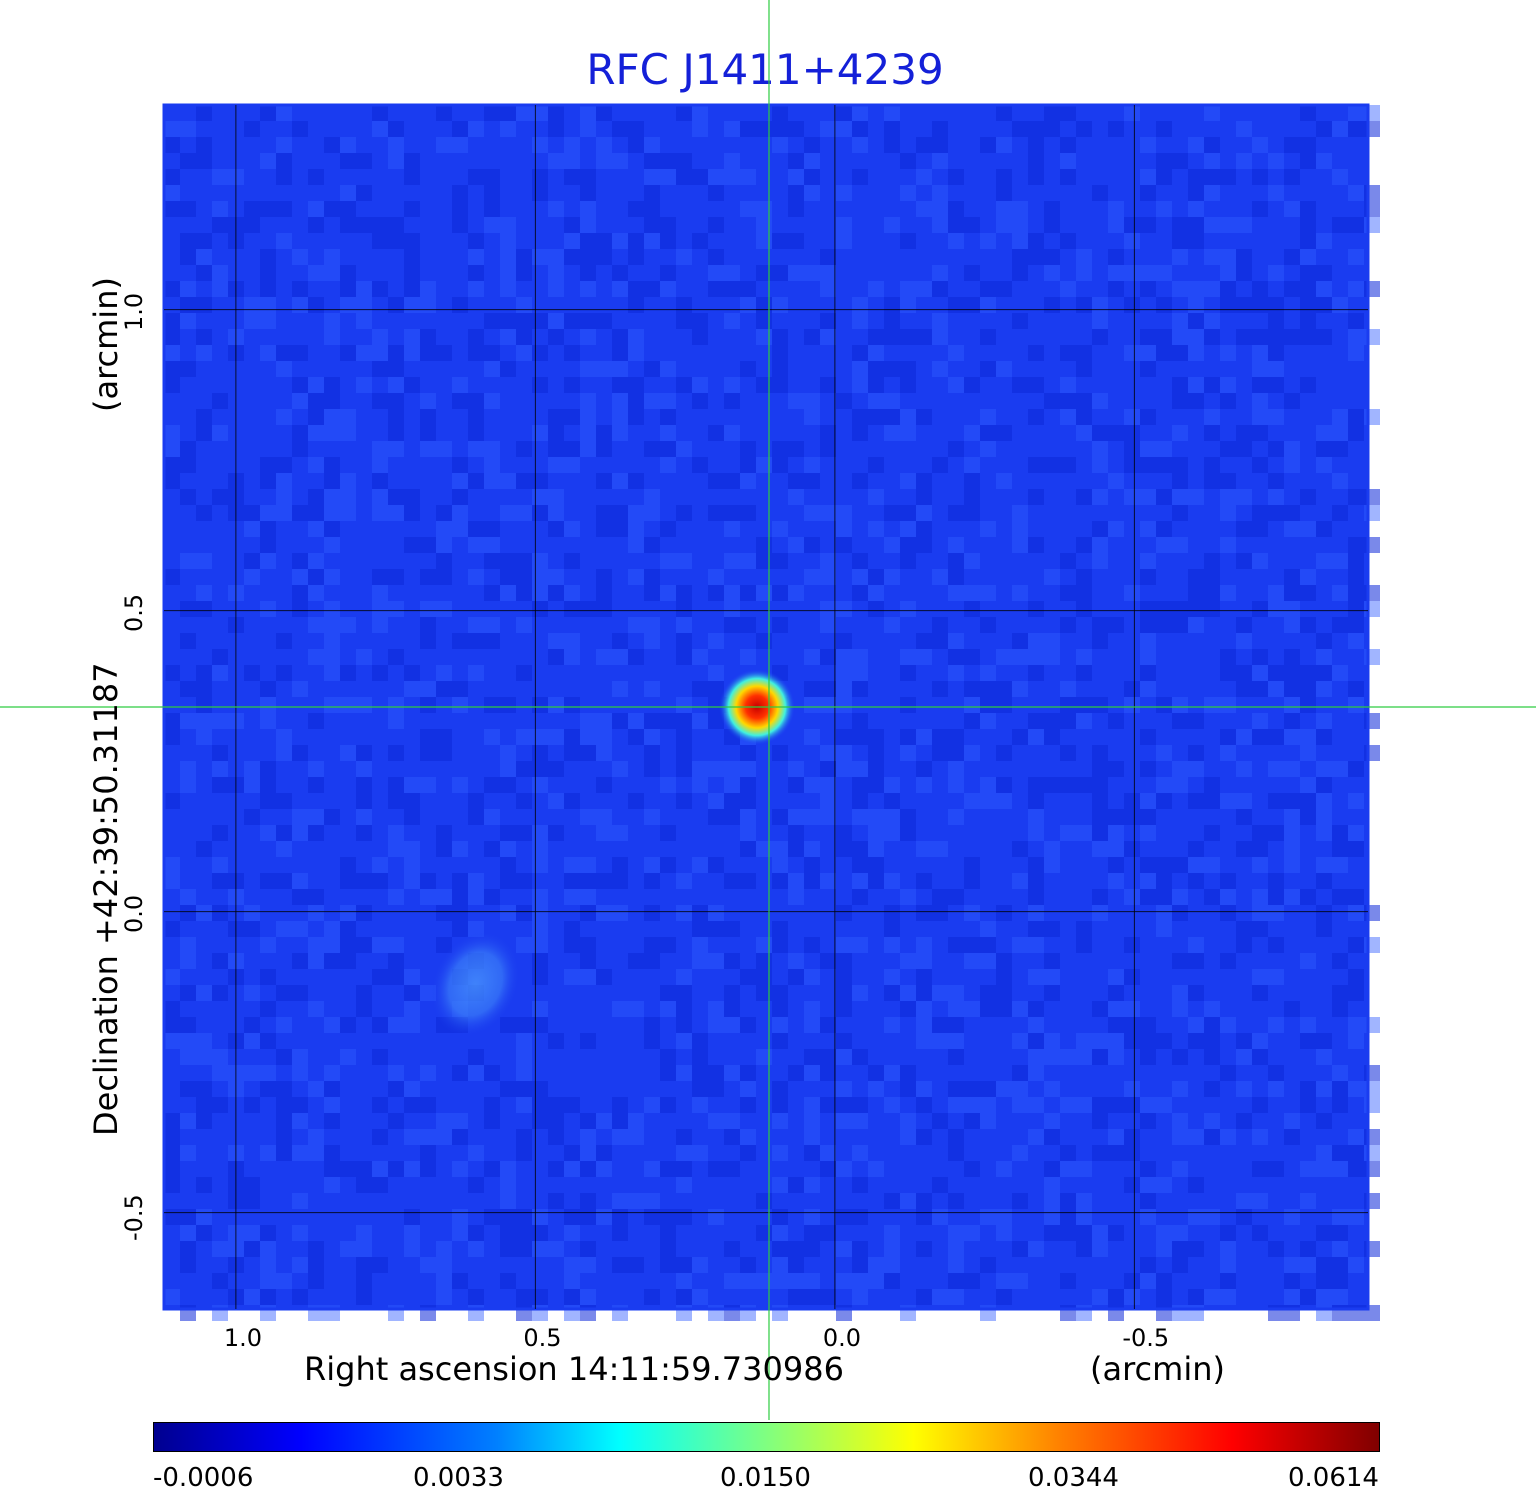 The height and width of the screenshot is (1511, 1536). I want to click on y-tick-label: 0.0, so click(134, 913).